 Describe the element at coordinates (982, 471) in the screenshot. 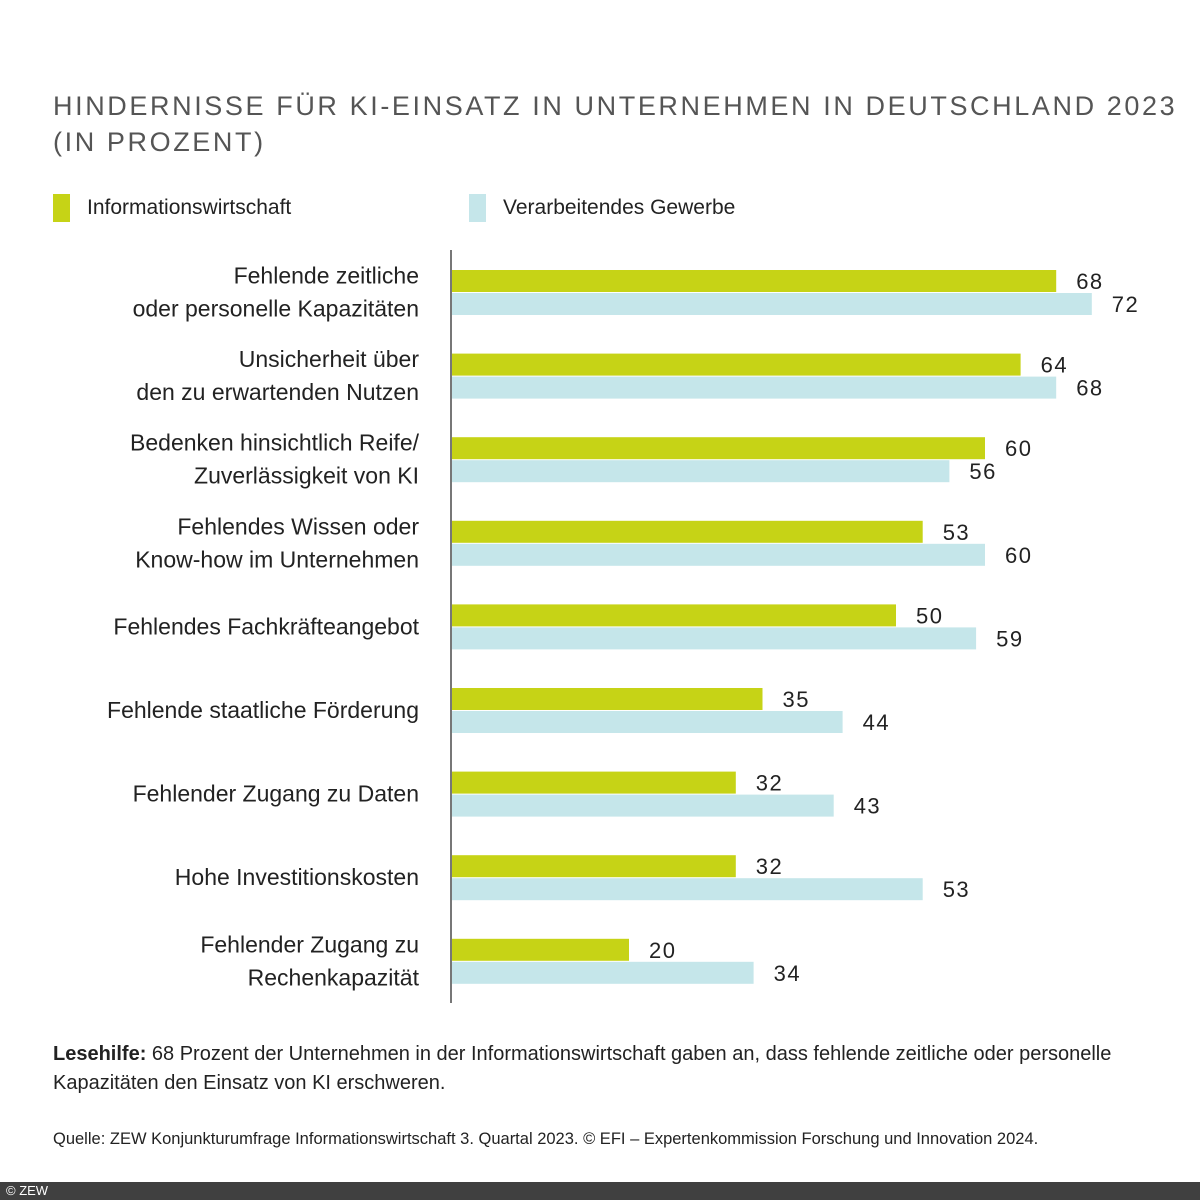

I see `data-label: 56` at that location.